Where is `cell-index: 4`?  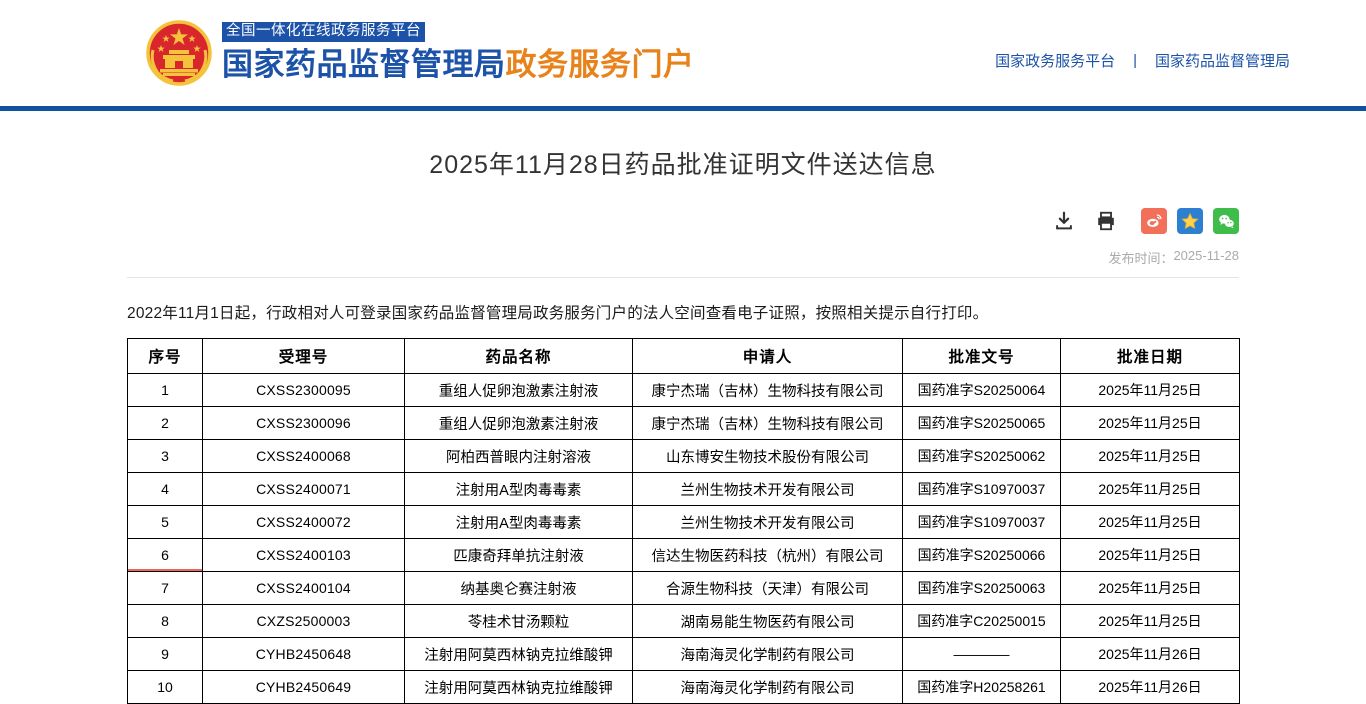 cell-index: 4 is located at coordinates (165, 489).